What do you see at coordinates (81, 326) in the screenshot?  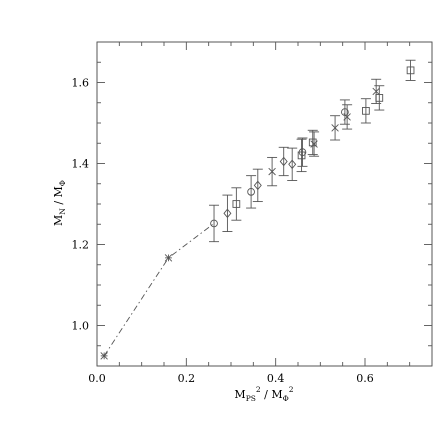 I see `y-tick-label: 1.0` at bounding box center [81, 326].